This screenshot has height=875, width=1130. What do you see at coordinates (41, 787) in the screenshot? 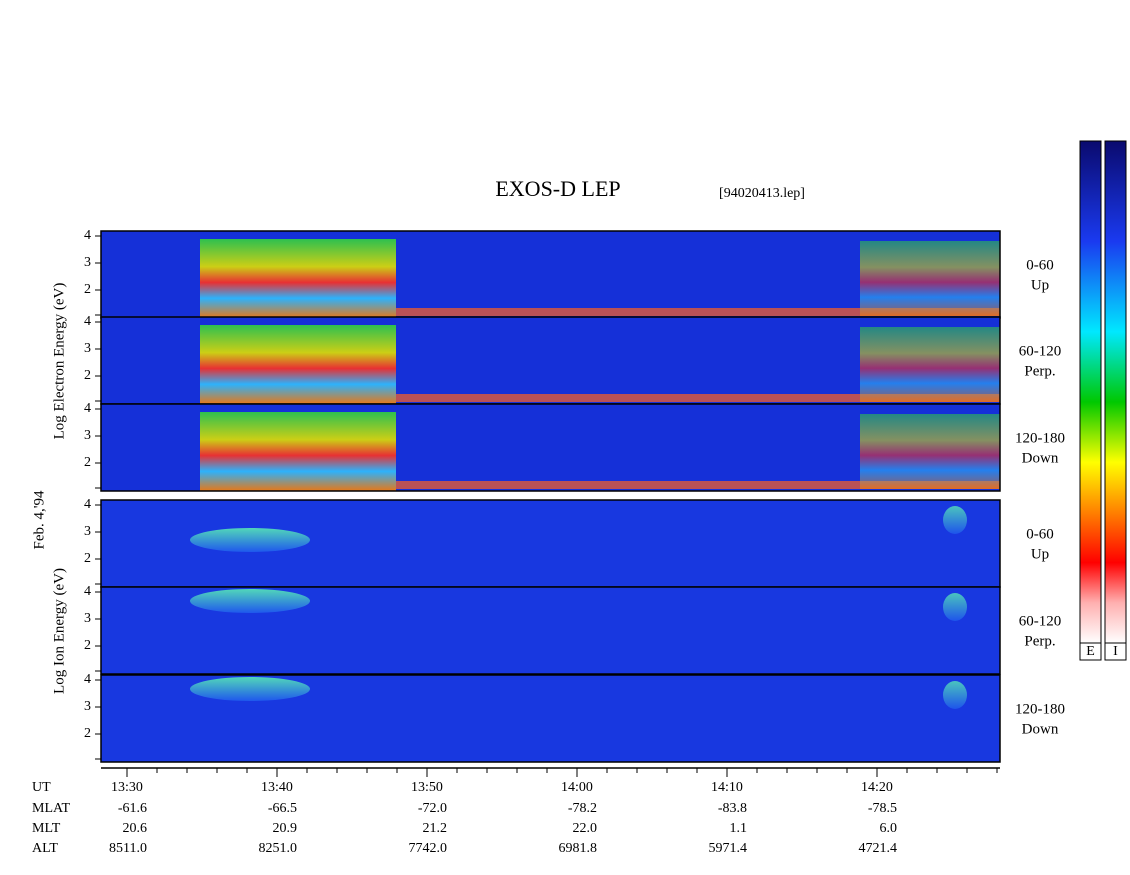
I see `row-label: UT` at bounding box center [41, 787].